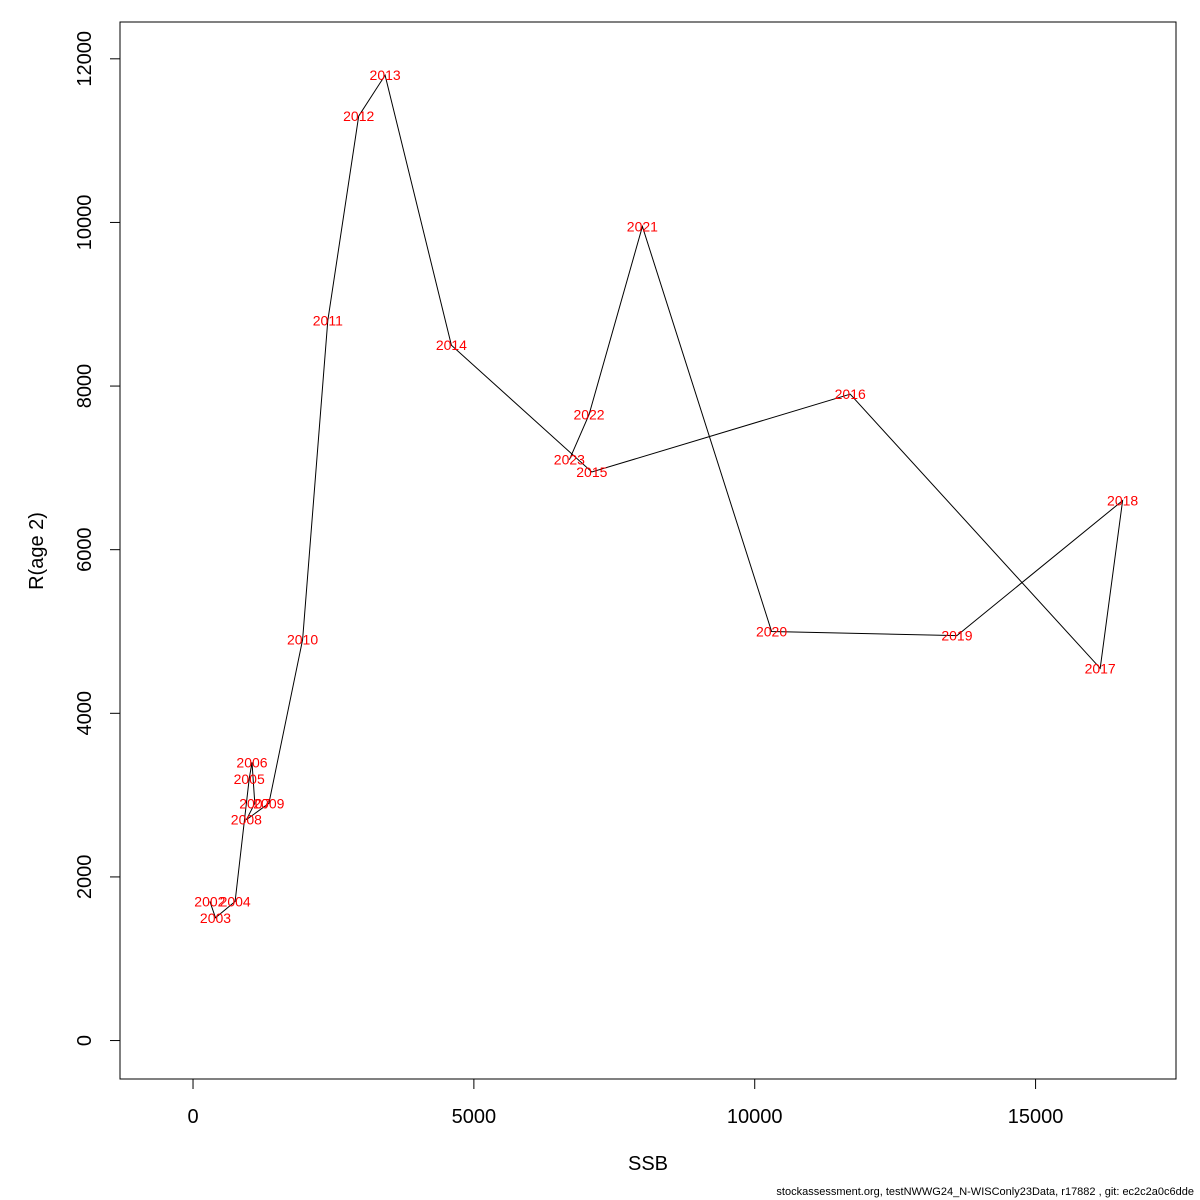  I want to click on point-label-2014: 2014, so click(451, 345).